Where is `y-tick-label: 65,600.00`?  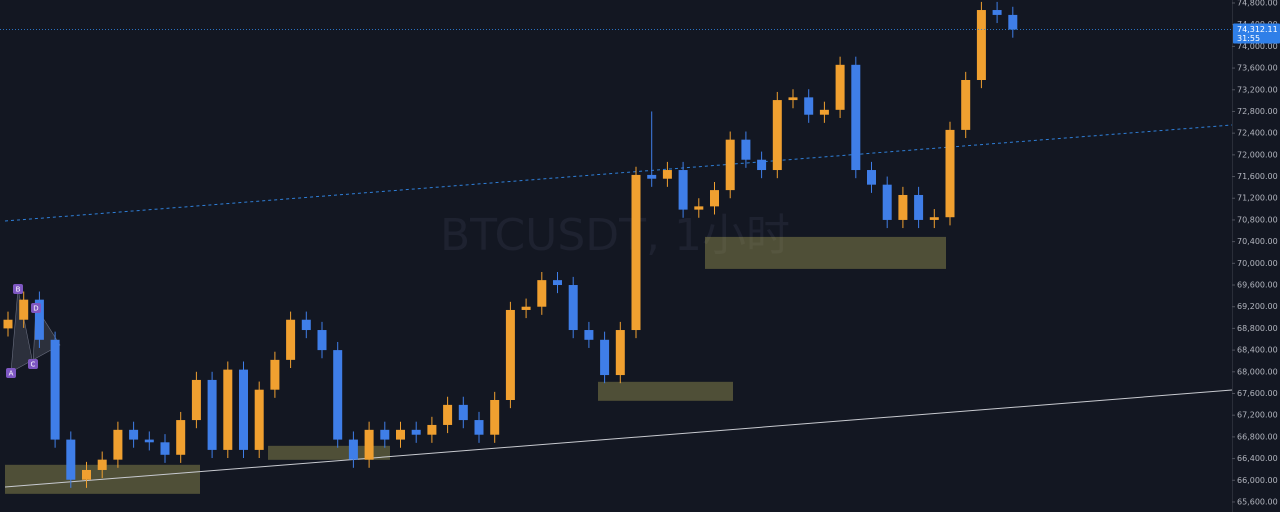
y-tick-label: 65,600.00 is located at coordinates (1257, 501).